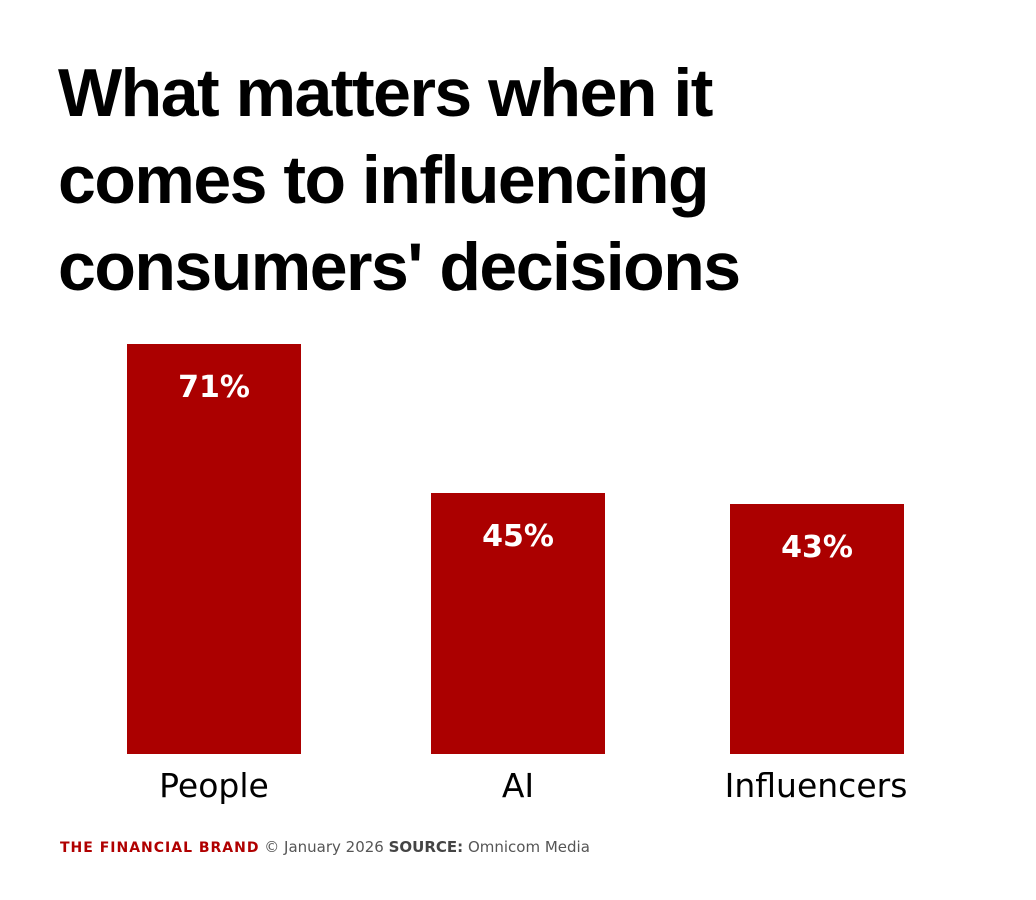 This screenshot has height=900, width=1036. I want to click on bar-value-influencers: 43%, so click(817, 547).